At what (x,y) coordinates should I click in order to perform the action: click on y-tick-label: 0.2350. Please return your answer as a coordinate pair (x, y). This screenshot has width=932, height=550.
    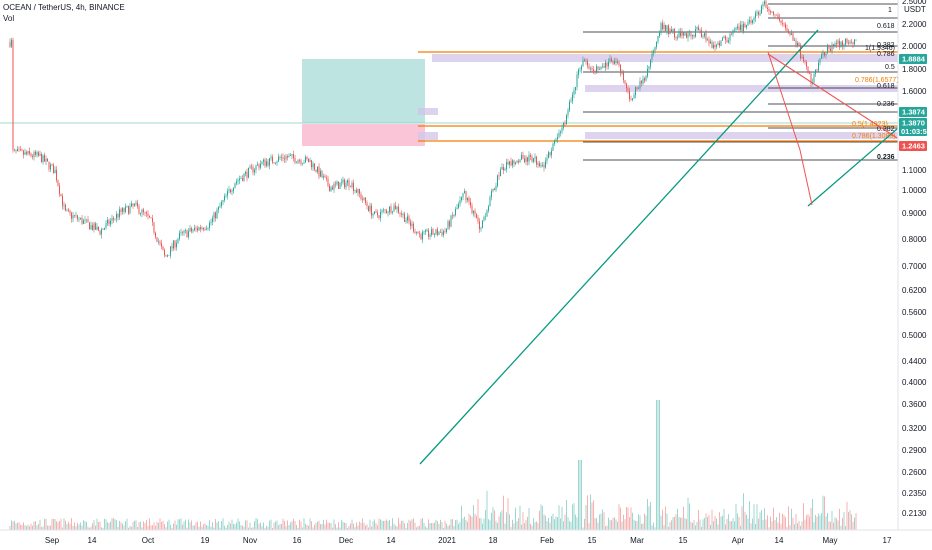
    Looking at the image, I should click on (914, 493).